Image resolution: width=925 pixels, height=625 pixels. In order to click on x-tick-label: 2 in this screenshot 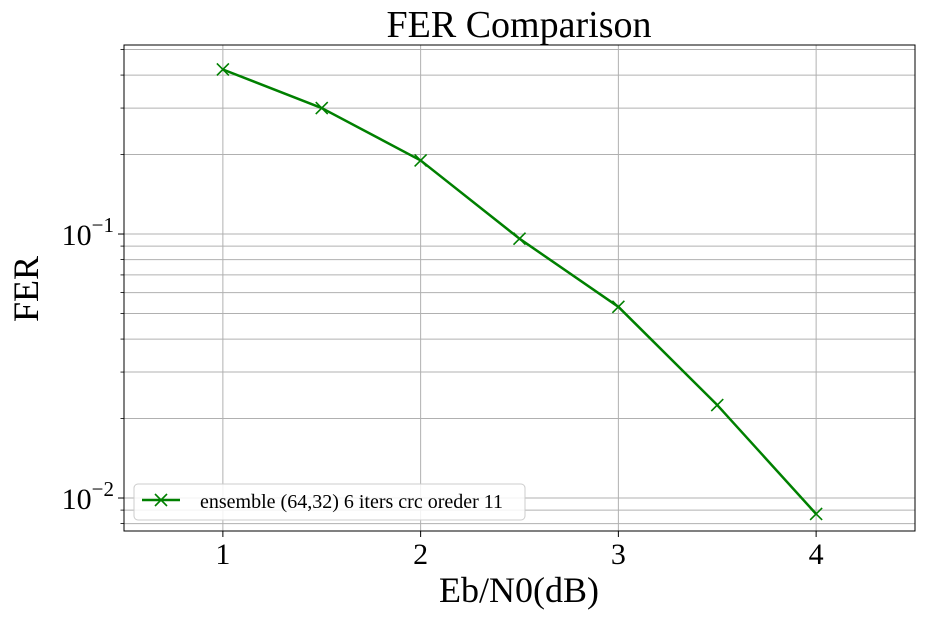, I will do `click(420, 554)`.